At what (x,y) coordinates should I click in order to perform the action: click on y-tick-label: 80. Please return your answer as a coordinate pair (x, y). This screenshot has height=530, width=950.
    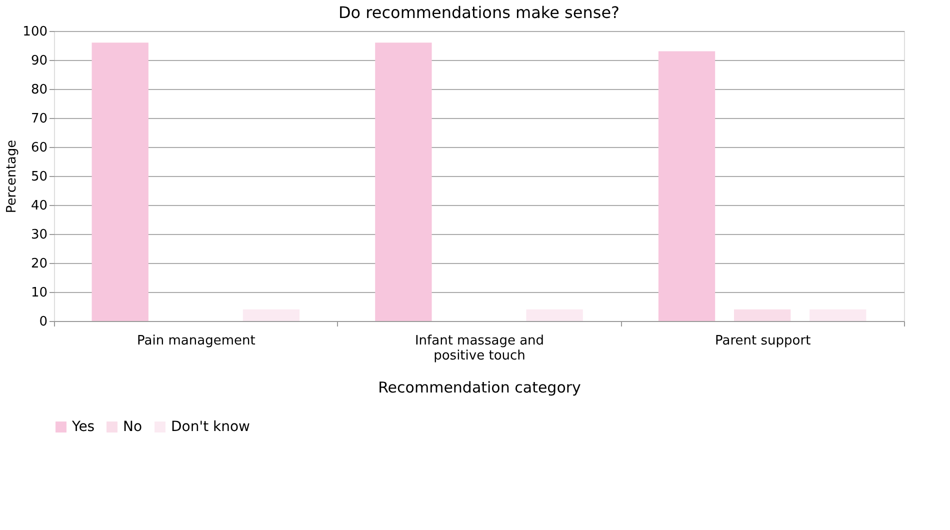
    Looking at the image, I should click on (39, 90).